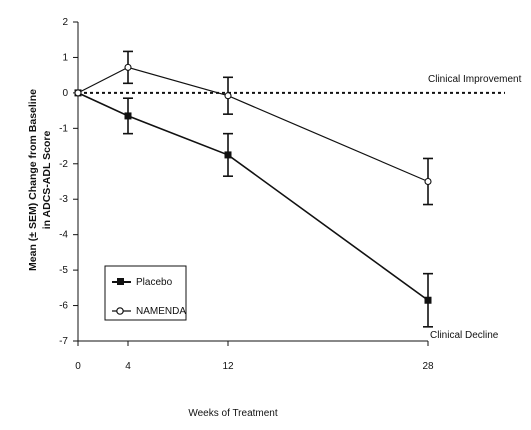  What do you see at coordinates (475, 79) in the screenshot?
I see `clinical-improvement-label: Clinical Improvement` at bounding box center [475, 79].